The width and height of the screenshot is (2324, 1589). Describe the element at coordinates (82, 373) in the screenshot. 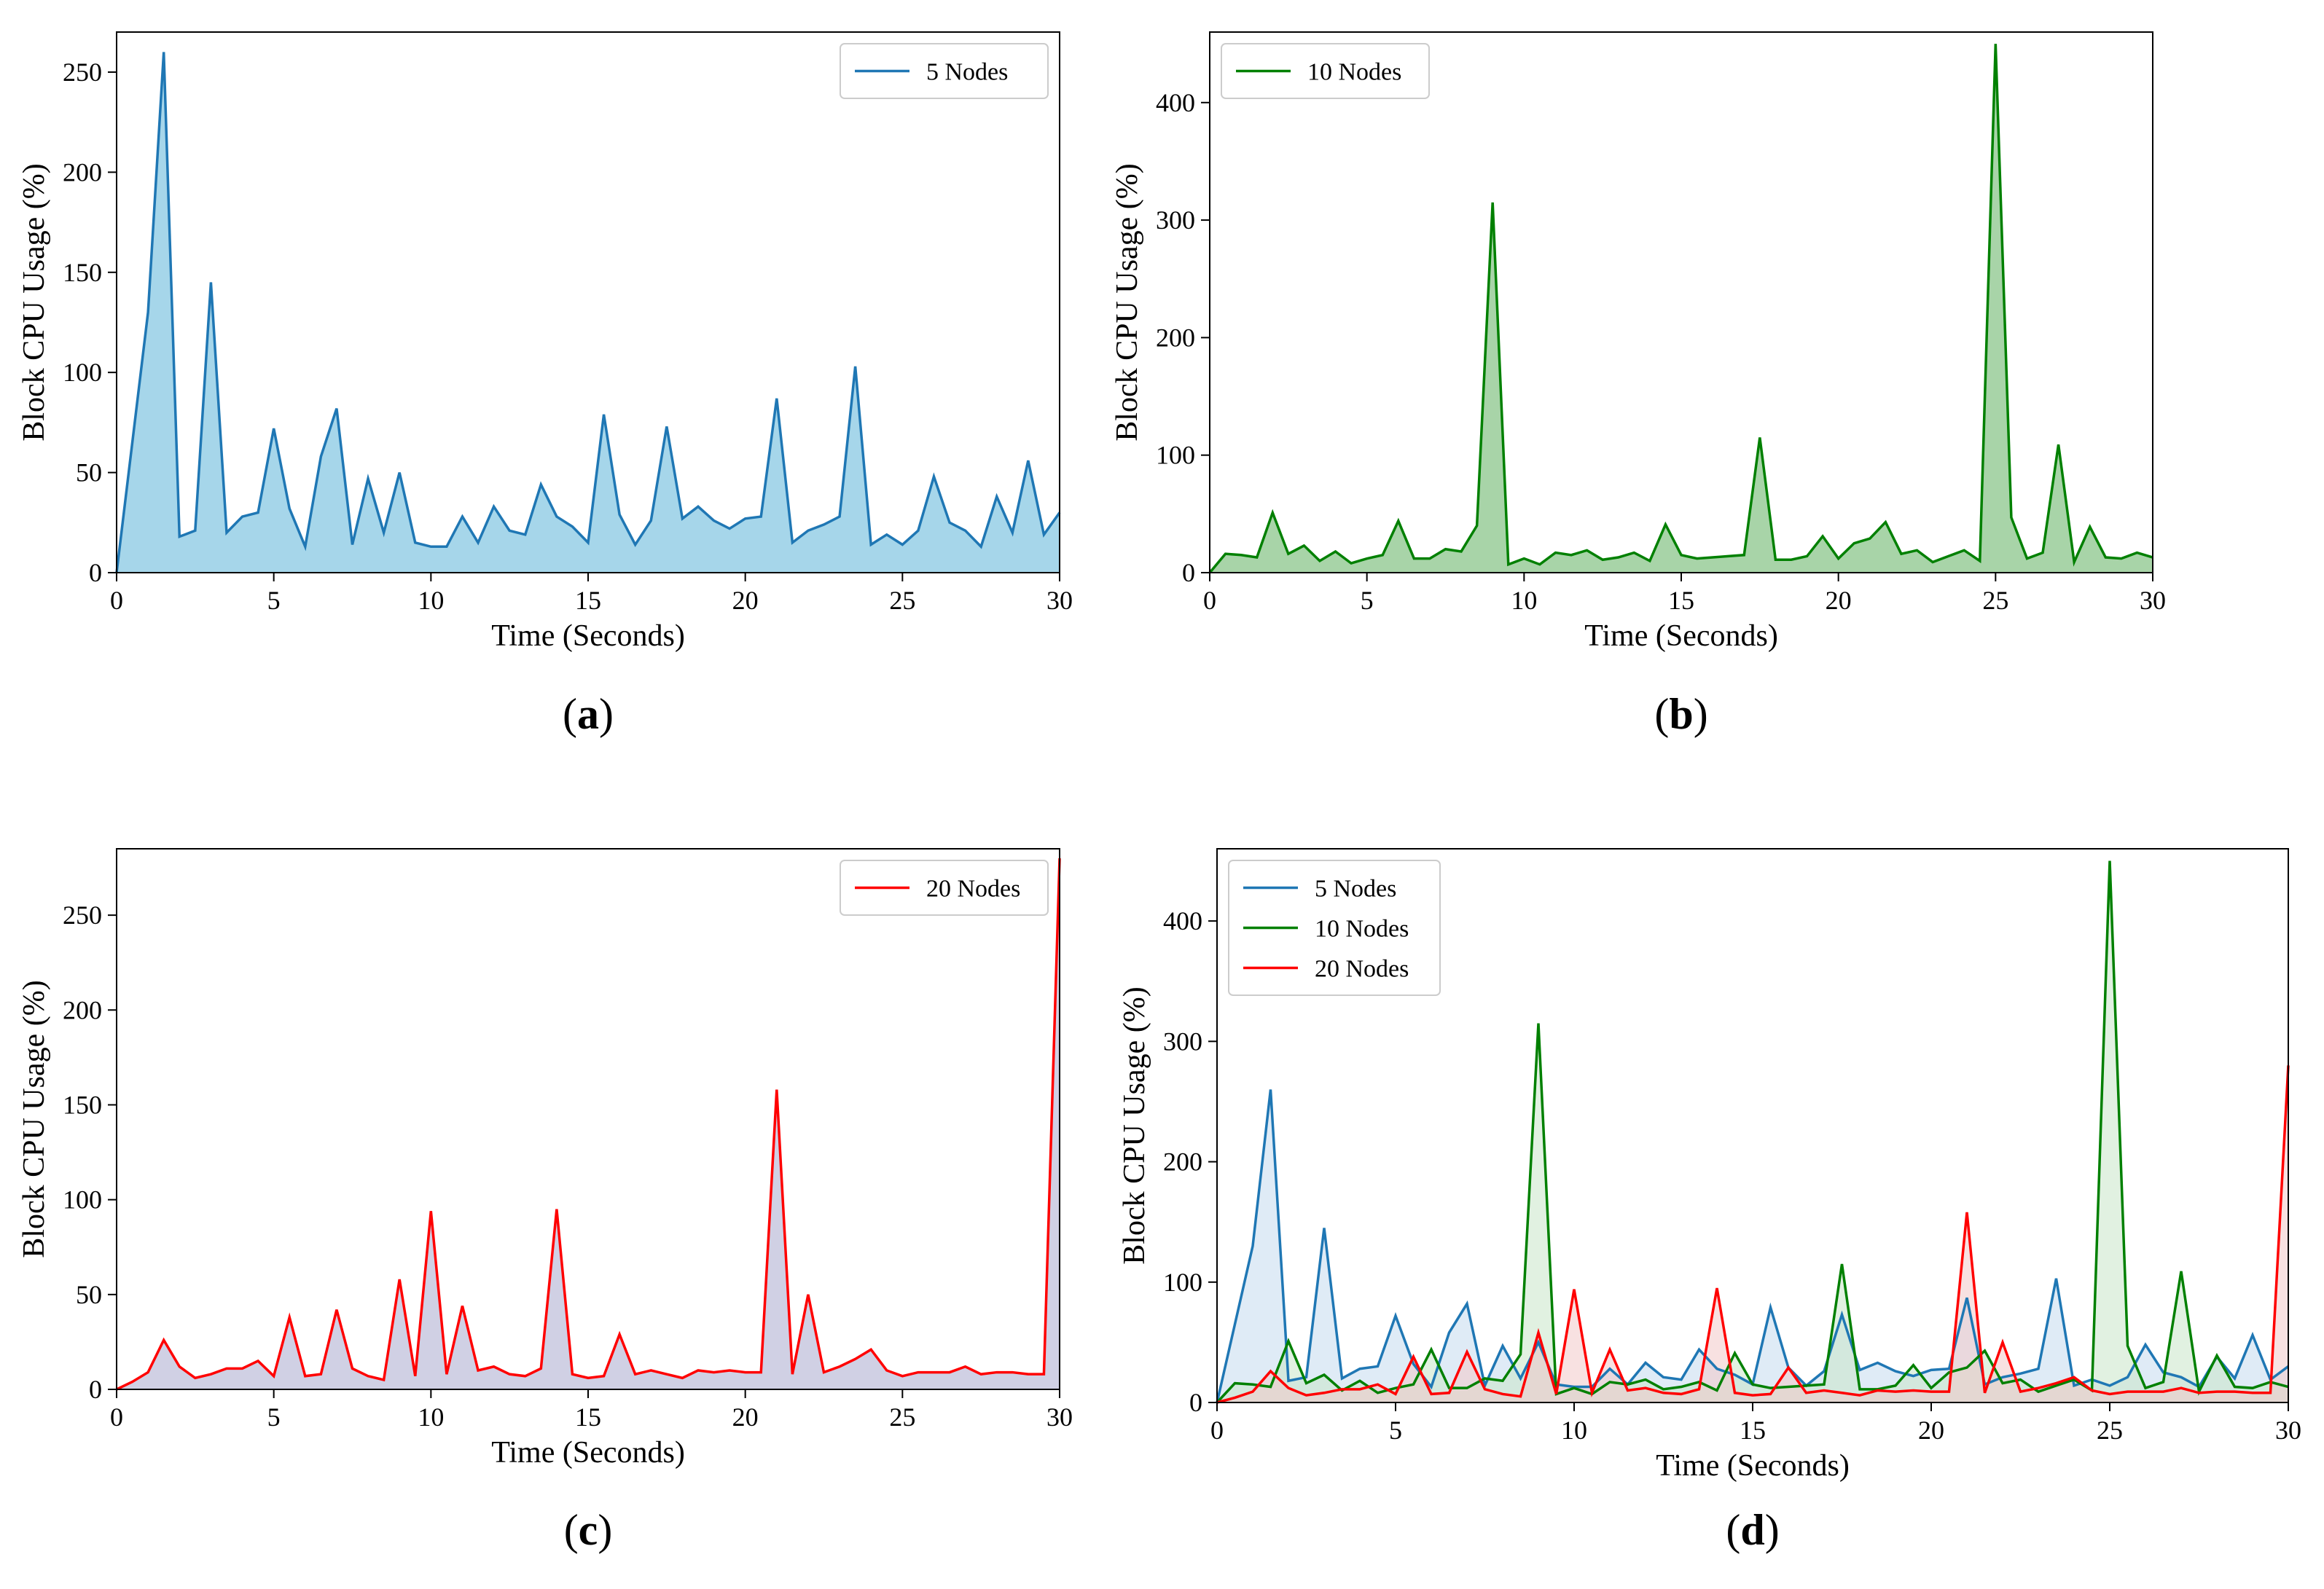

I see `y-tick-label-a-2: 100` at that location.